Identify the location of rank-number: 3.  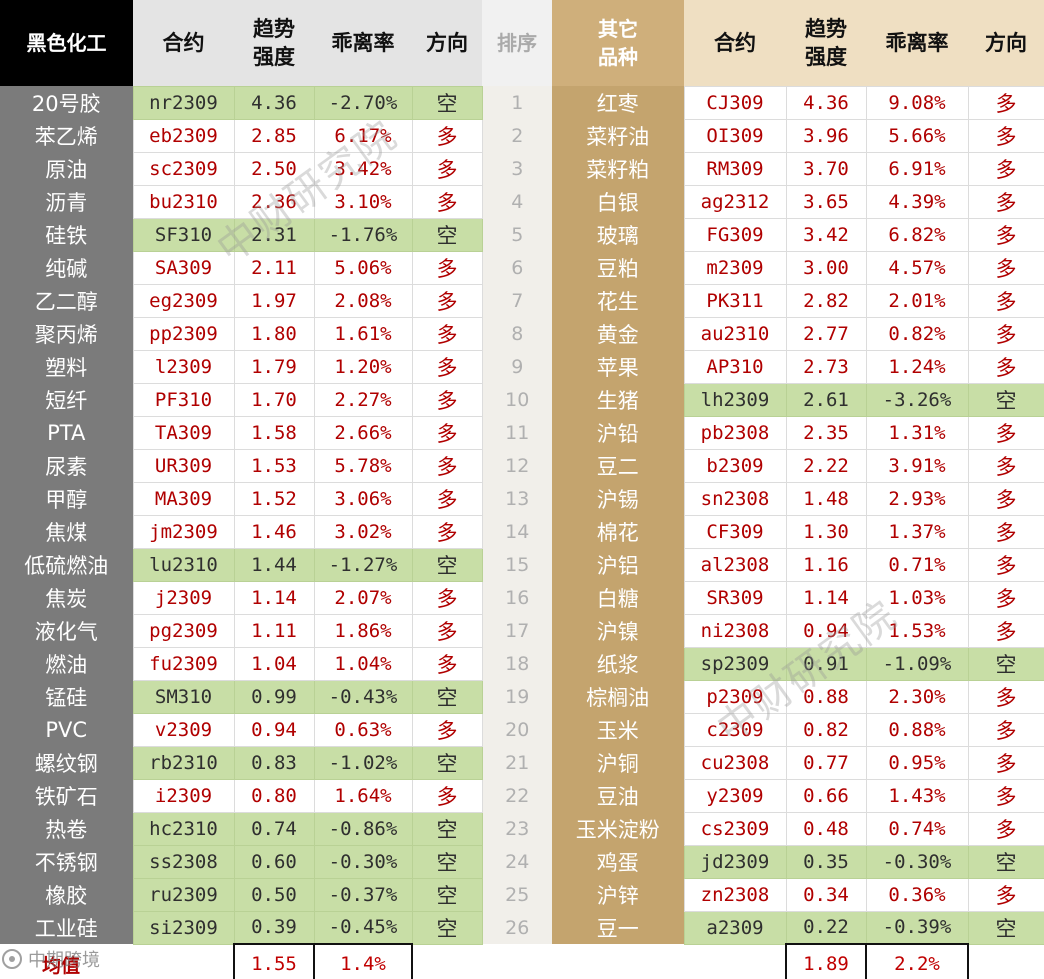
(517, 168).